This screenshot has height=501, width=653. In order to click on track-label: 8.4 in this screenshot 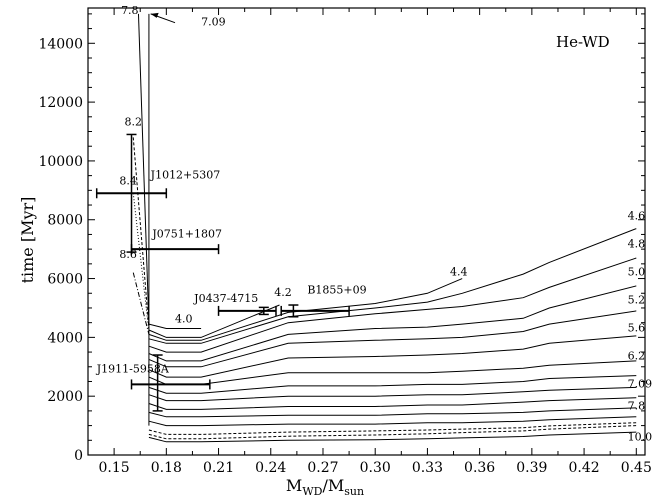, I will do `click(128, 180)`.